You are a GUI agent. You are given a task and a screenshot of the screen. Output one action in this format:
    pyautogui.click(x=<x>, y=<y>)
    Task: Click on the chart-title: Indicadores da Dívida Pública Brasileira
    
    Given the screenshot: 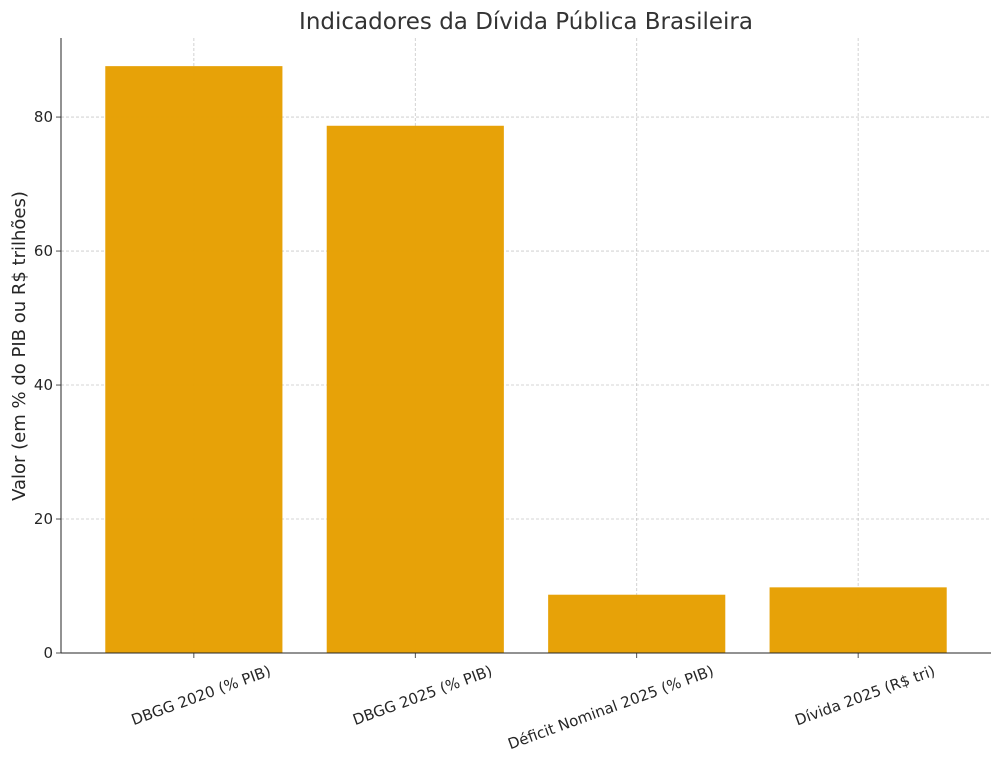 What is the action you would take?
    pyautogui.click(x=526, y=22)
    